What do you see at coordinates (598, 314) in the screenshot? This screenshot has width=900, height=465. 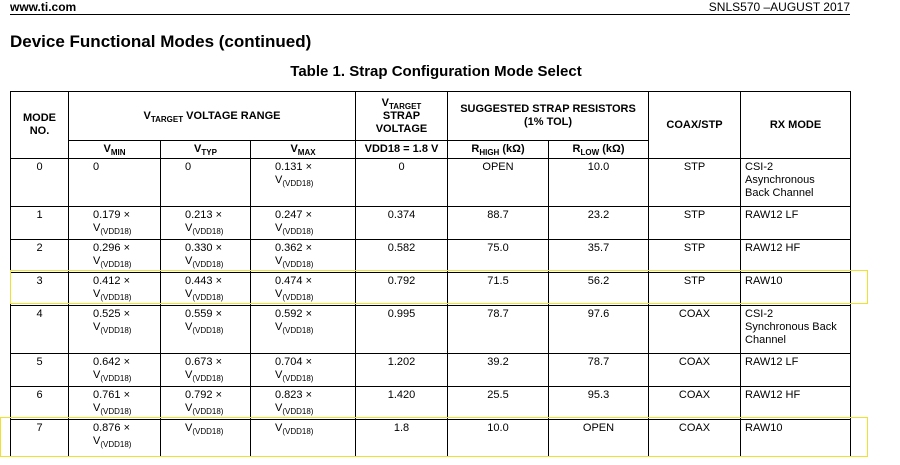 I see `cell-text: 97.6` at bounding box center [598, 314].